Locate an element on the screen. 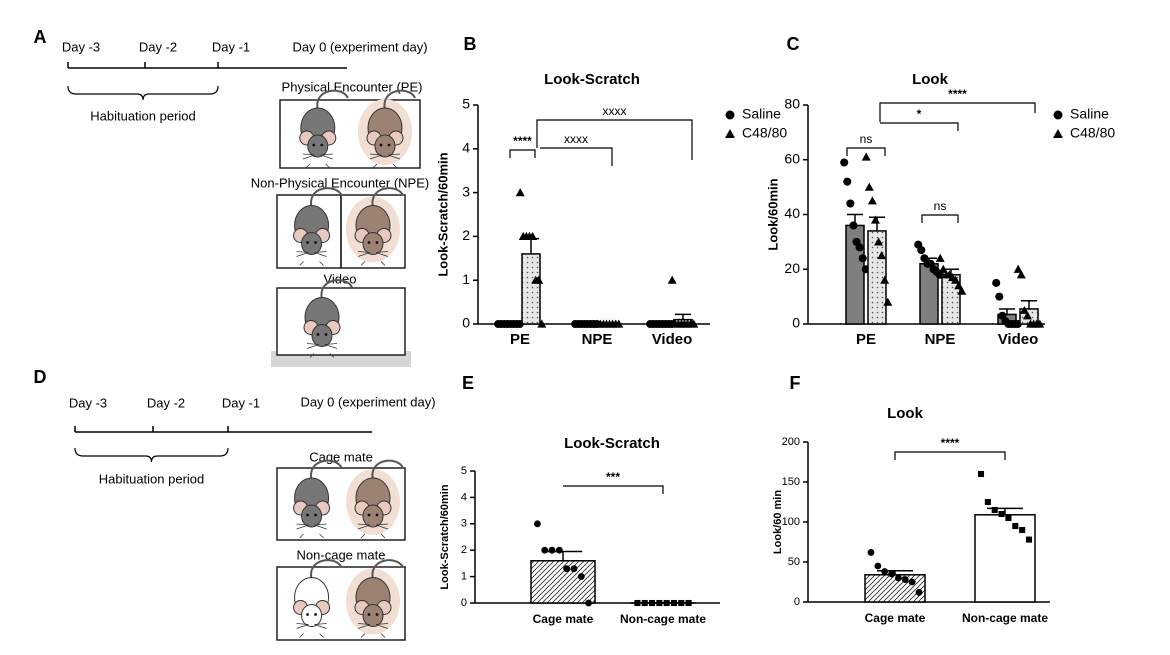 This screenshot has width=1170, height=655. y-tick-label: 20 is located at coordinates (792, 268).